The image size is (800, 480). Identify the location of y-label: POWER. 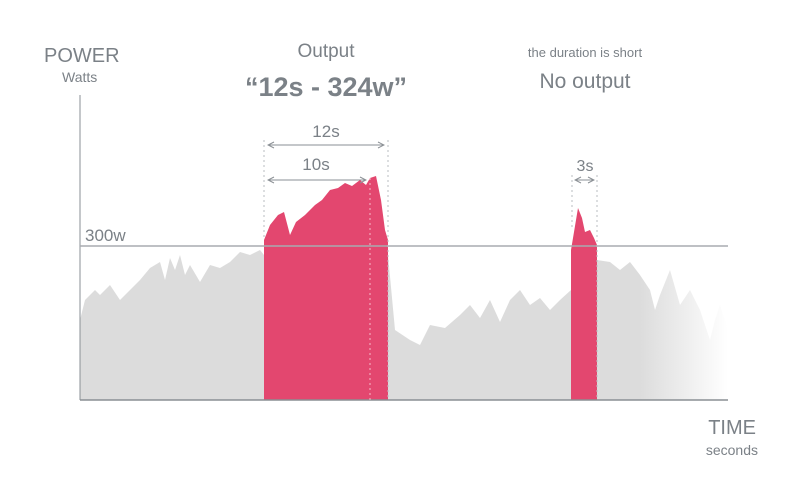
(82, 56).